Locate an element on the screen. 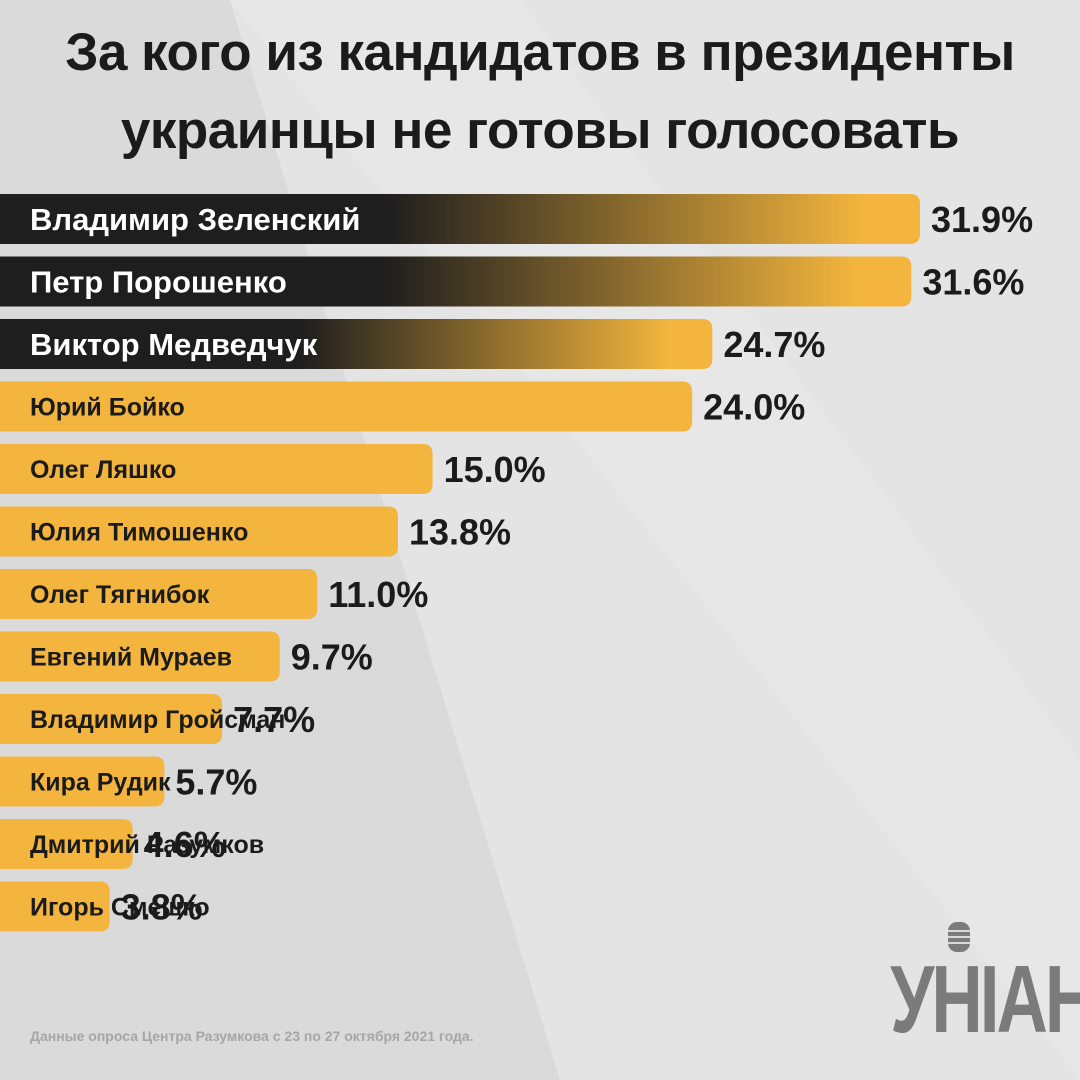 This screenshot has width=1080, height=1080. value-label: 9.7% is located at coordinates (332, 657).